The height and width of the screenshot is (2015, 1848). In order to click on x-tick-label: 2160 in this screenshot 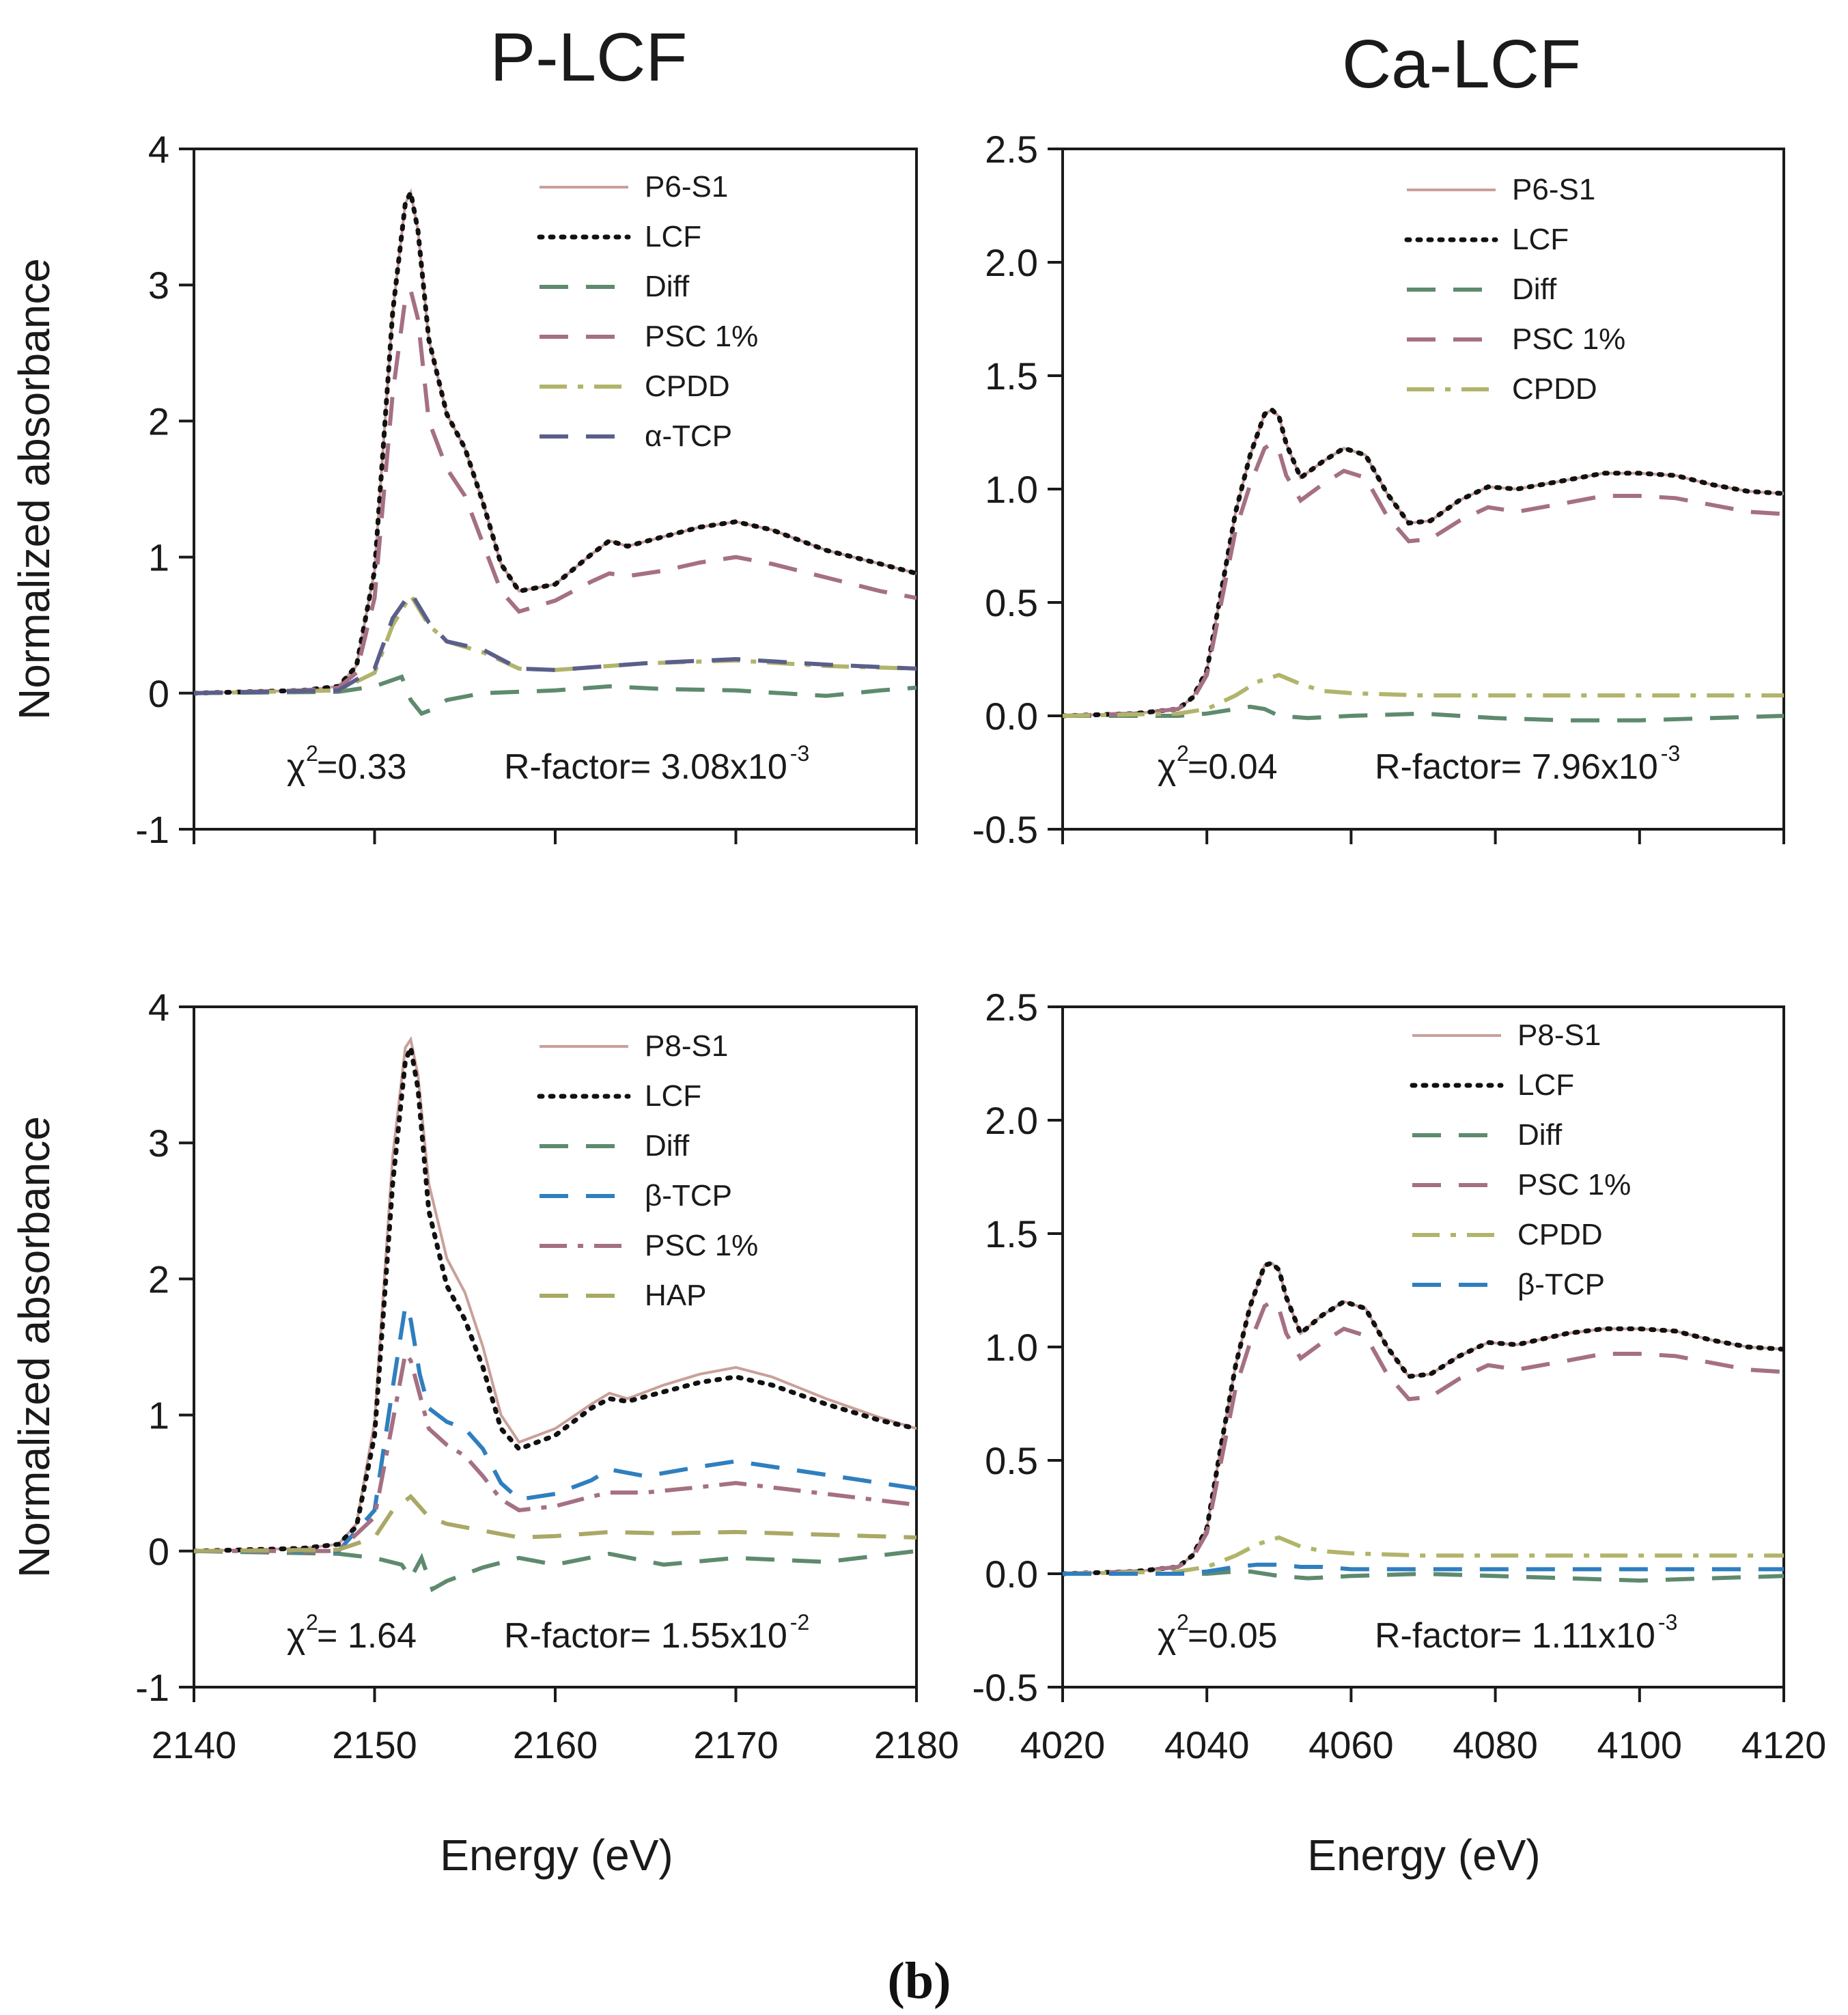, I will do `click(555, 1744)`.